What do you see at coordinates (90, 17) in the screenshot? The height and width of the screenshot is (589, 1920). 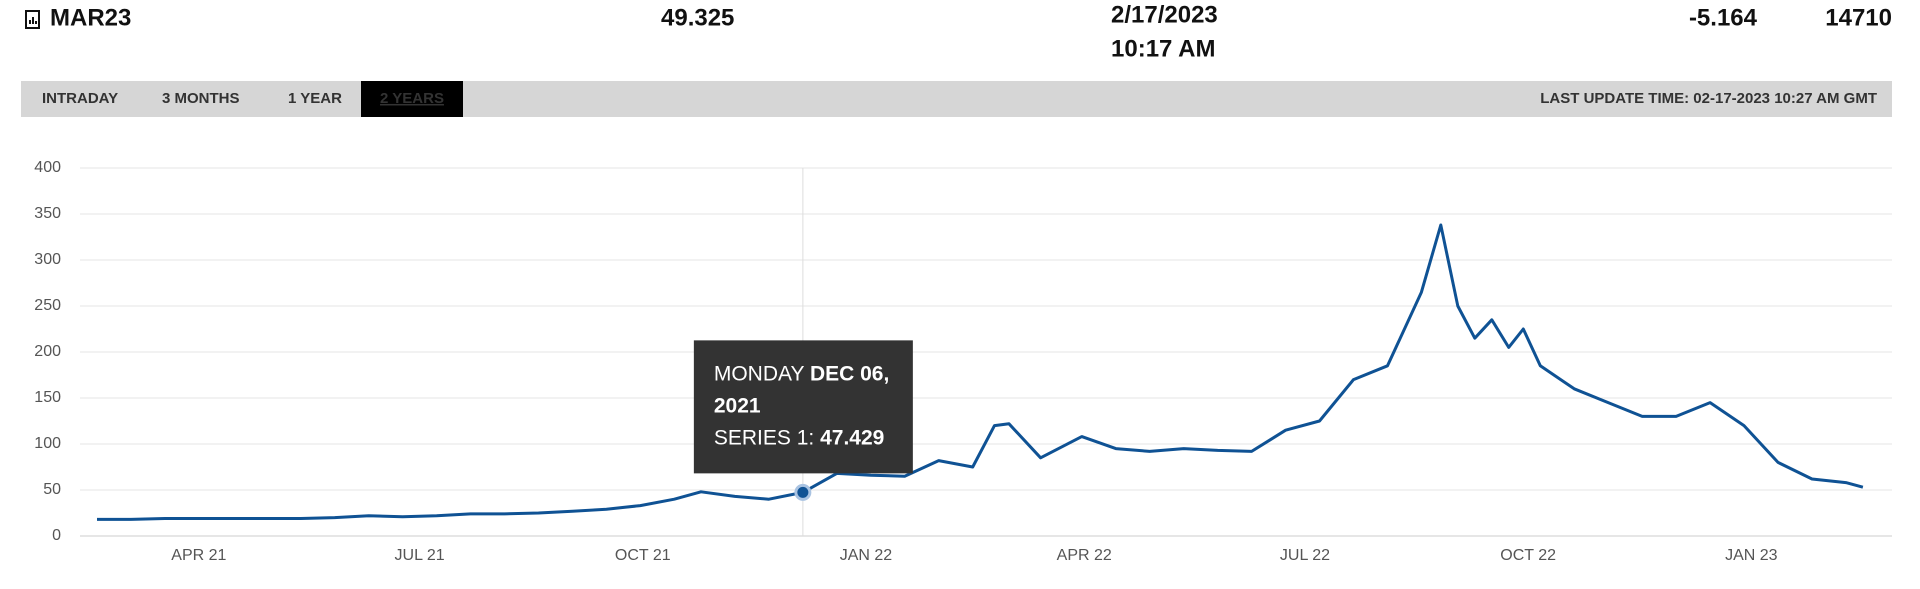 I see `symbol: MAR23` at bounding box center [90, 17].